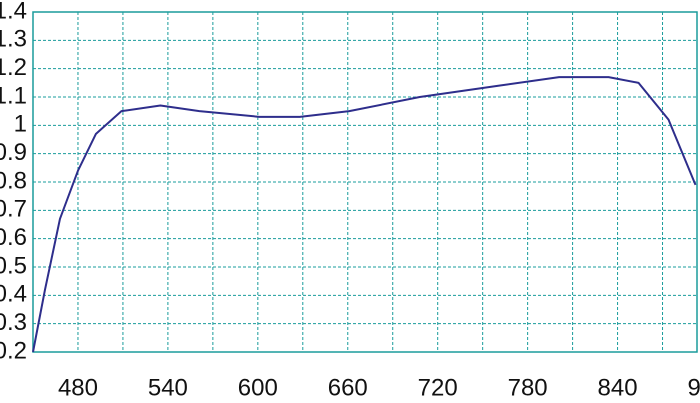 Image resolution: width=700 pixels, height=403 pixels. Describe the element at coordinates (258, 387) in the screenshot. I see `x-tick-label: 600` at that location.